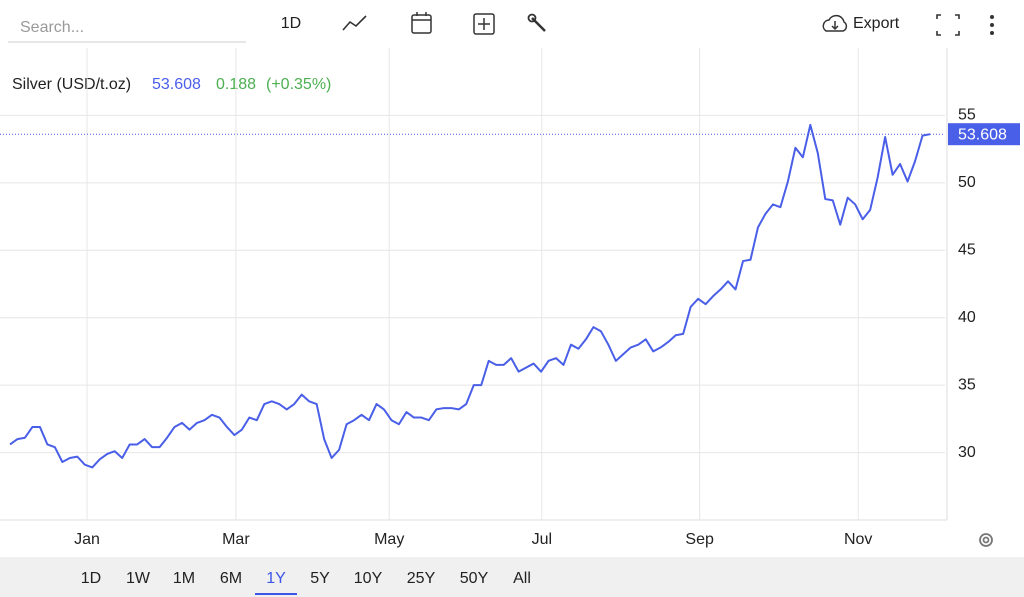 The width and height of the screenshot is (1024, 597). I want to click on range-button: 1D, so click(91, 578).